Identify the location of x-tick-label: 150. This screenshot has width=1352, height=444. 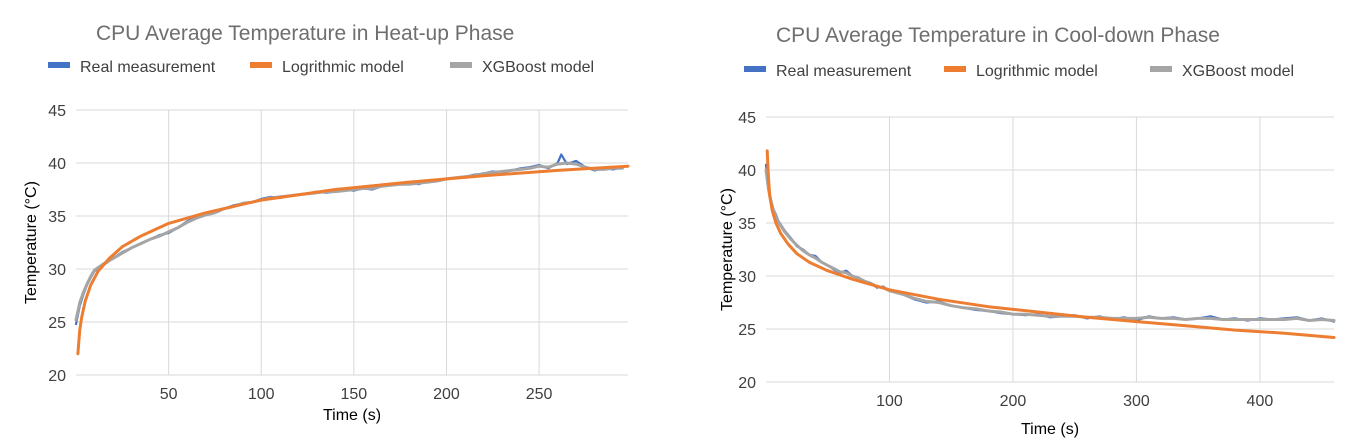
(354, 394).